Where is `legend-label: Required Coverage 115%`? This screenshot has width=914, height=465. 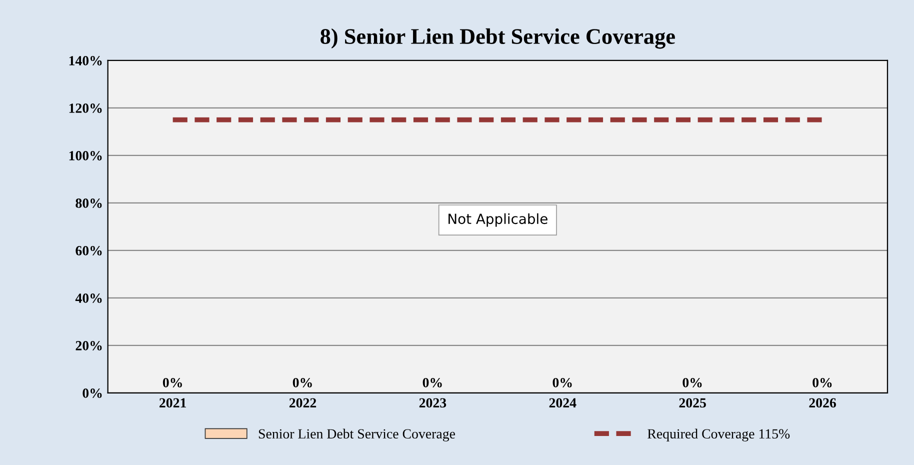 legend-label: Required Coverage 115% is located at coordinates (719, 435).